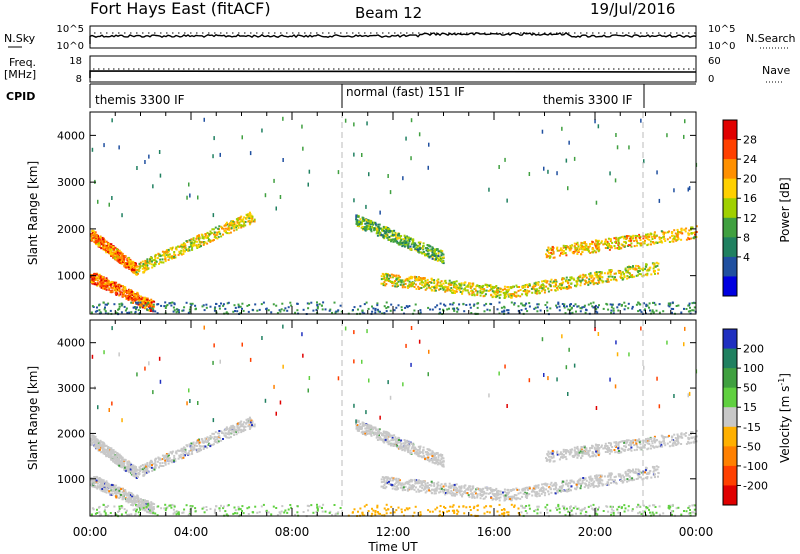 This screenshot has height=554, width=800. I want to click on freq-left-tick-top: 18, so click(75, 61).